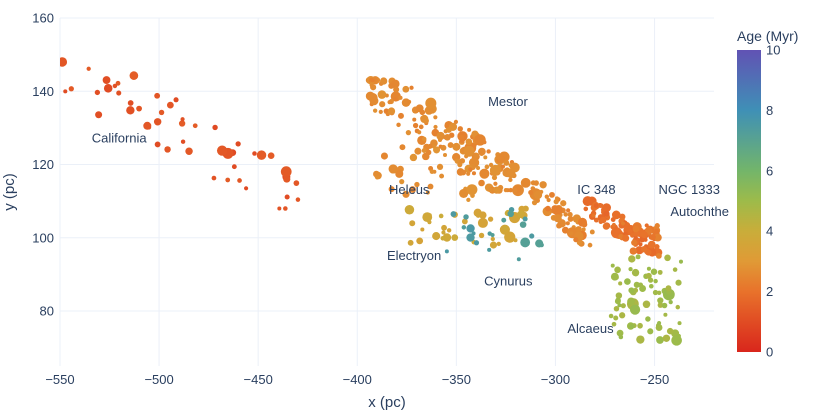 This screenshot has height=420, width=830. Describe the element at coordinates (689, 189) in the screenshot. I see `cluster-label: NGC 1333` at that location.